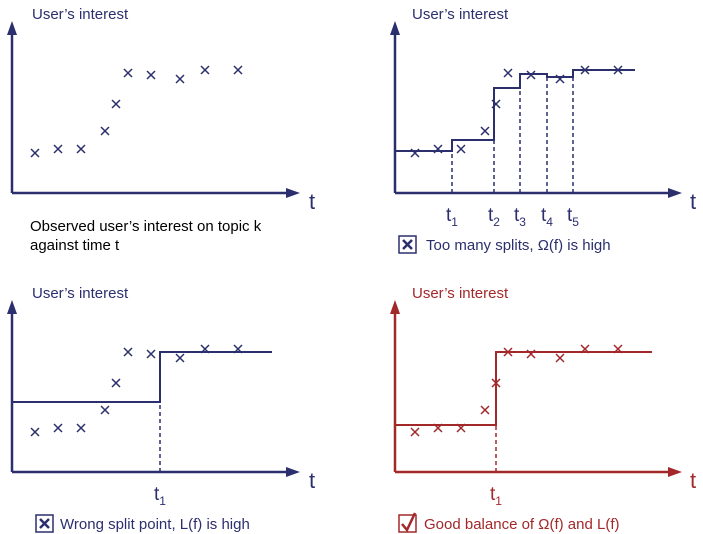 The height and width of the screenshot is (534, 703). I want to click on check-mark-icon, so click(409, 522).